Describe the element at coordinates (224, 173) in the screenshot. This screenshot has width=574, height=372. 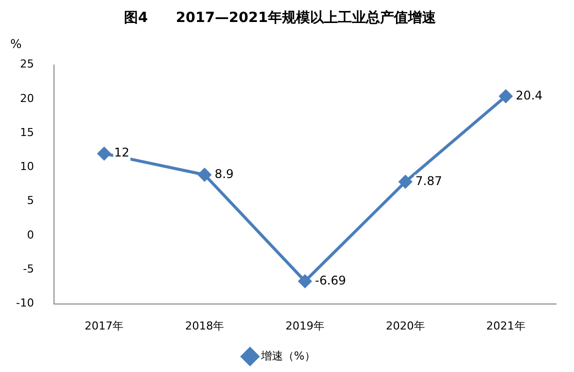
I see `data-label: 8.9` at that location.